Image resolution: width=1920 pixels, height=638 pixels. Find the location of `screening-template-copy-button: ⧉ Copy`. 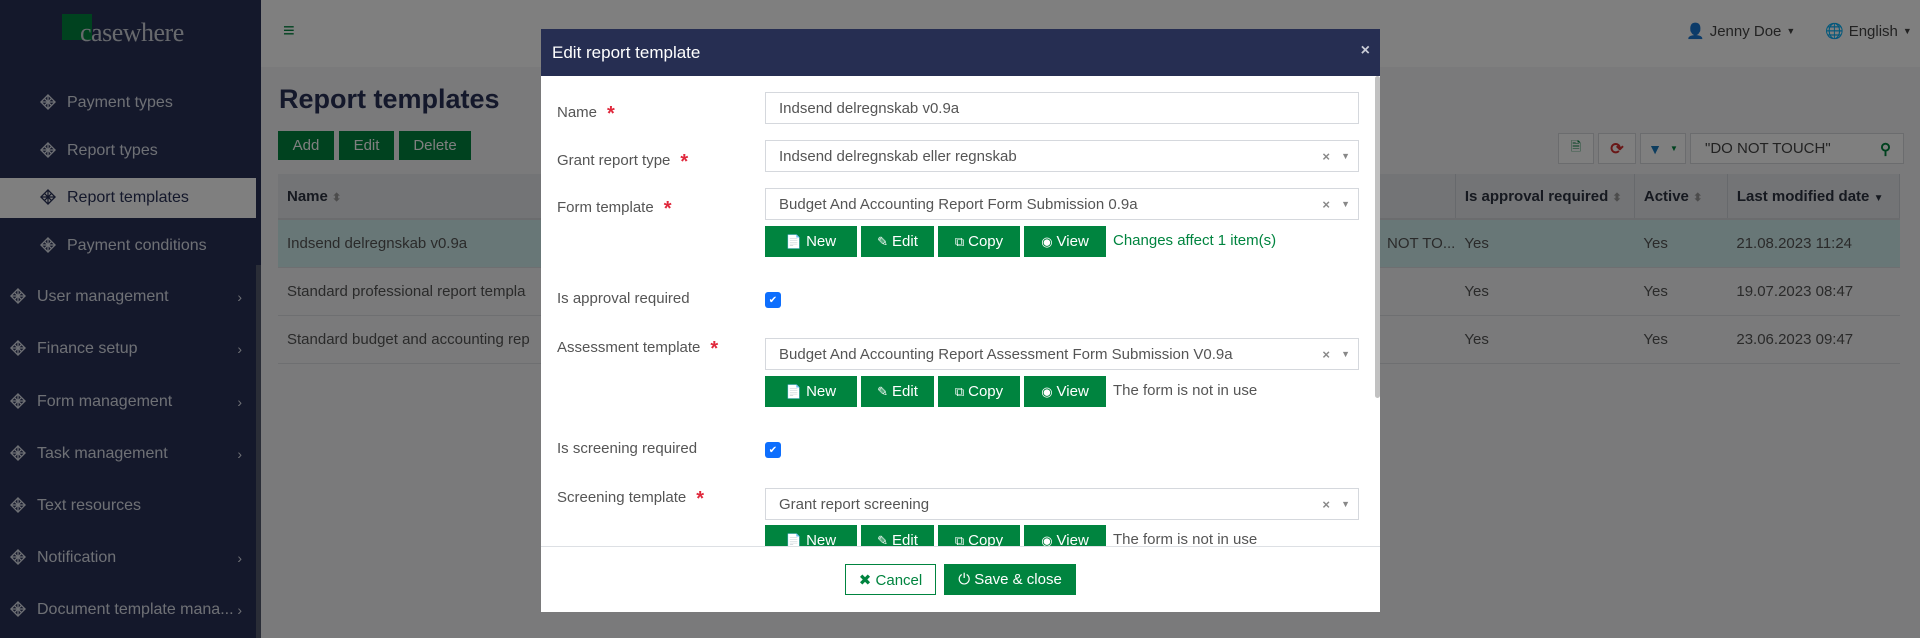

screening-template-copy-button: ⧉ Copy is located at coordinates (979, 536).